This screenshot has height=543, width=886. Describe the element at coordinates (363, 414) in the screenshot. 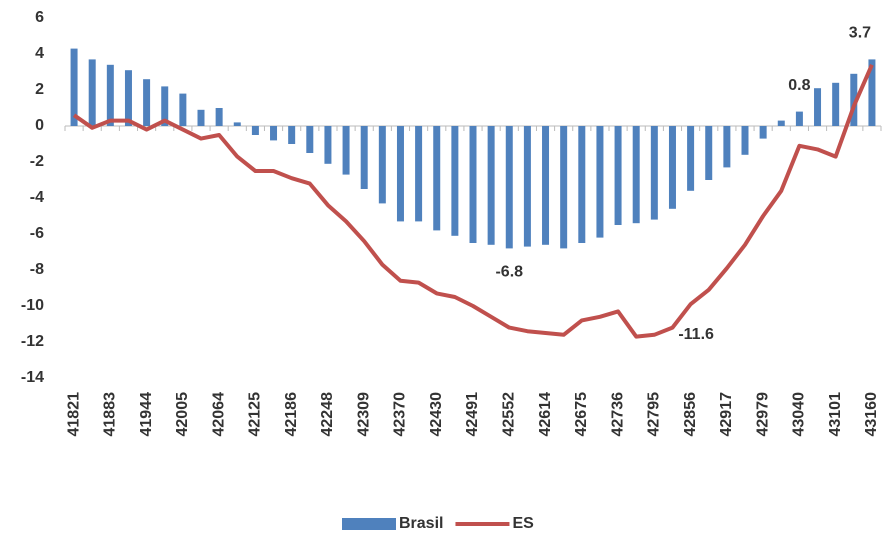

I see `x-tick-label: 42309` at that location.